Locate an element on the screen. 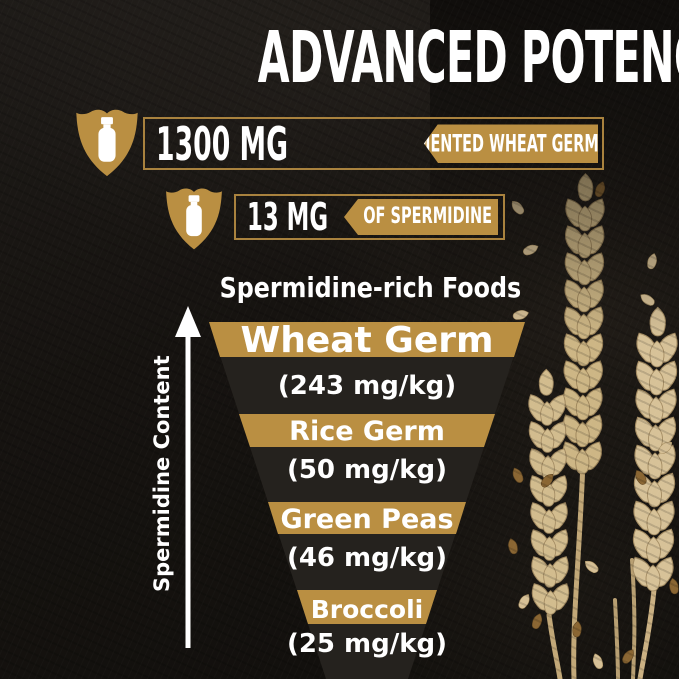 Image resolution: width=679 pixels, height=679 pixels. funnel-label: Wheat Germ is located at coordinates (366, 340).